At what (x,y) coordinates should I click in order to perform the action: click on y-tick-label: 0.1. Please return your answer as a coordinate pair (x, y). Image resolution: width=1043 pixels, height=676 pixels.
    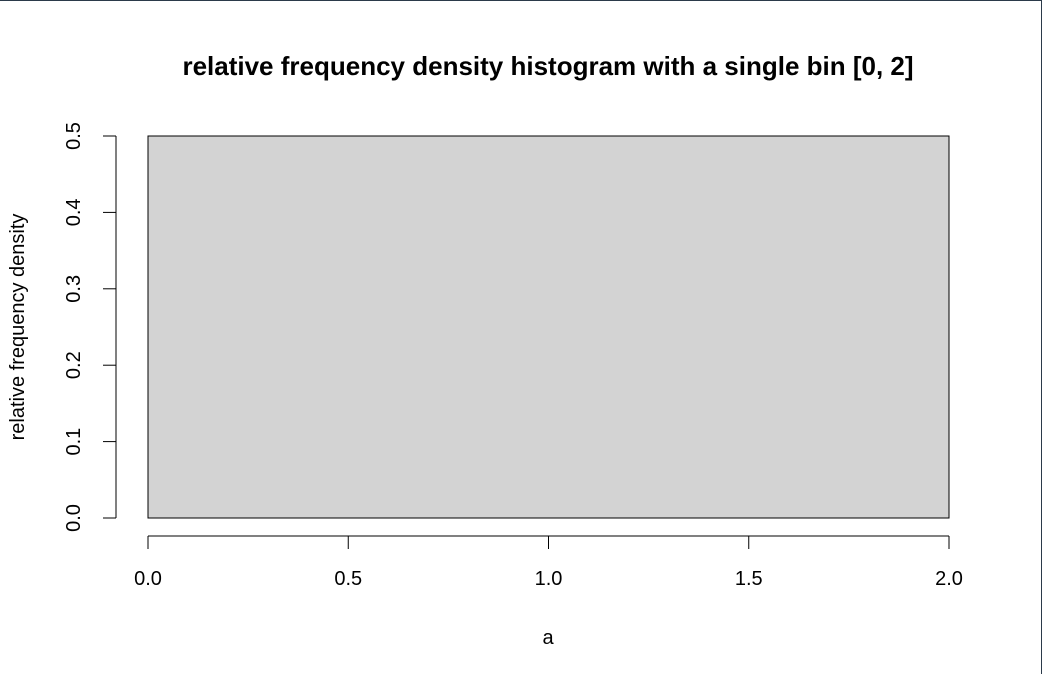
    Looking at the image, I should click on (74, 442).